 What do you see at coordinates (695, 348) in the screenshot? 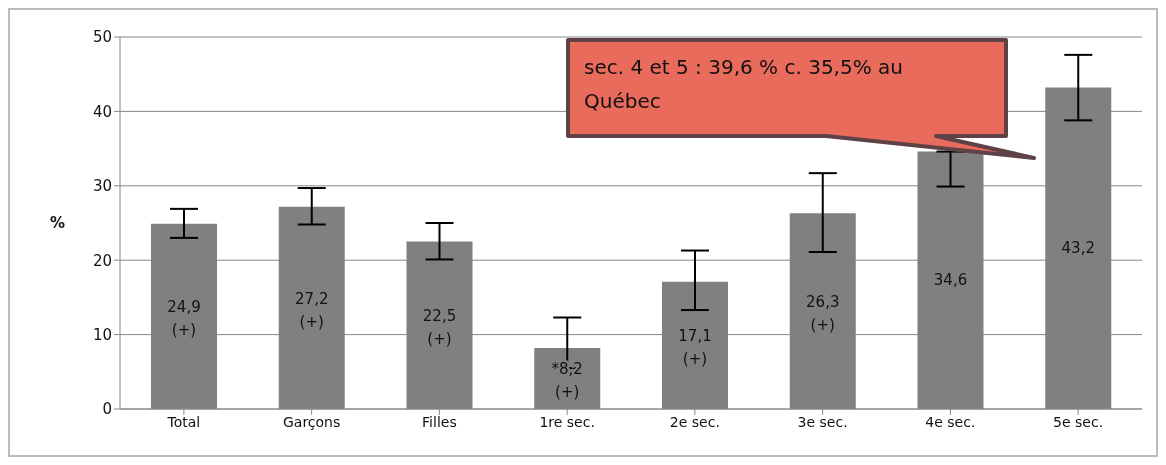
I see `data-label: 17,1 (+)` at bounding box center [695, 348].